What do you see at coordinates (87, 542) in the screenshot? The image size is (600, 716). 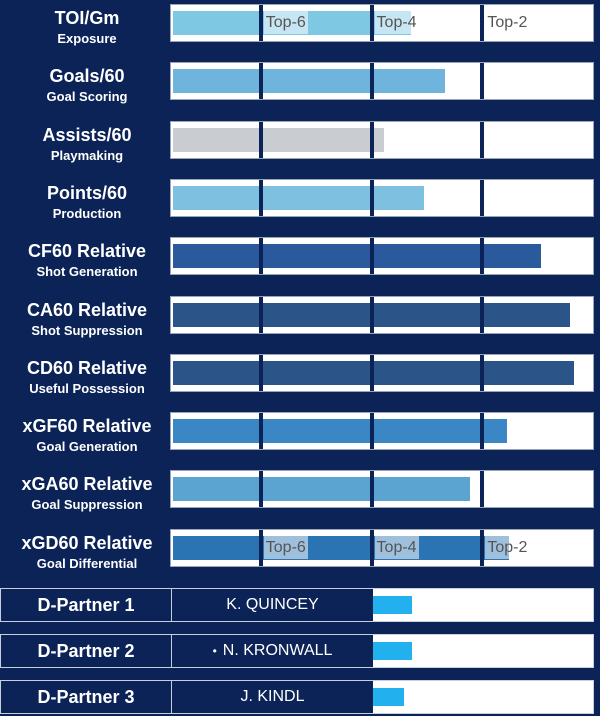 I see `metric-name: xGD60 Relative` at bounding box center [87, 542].